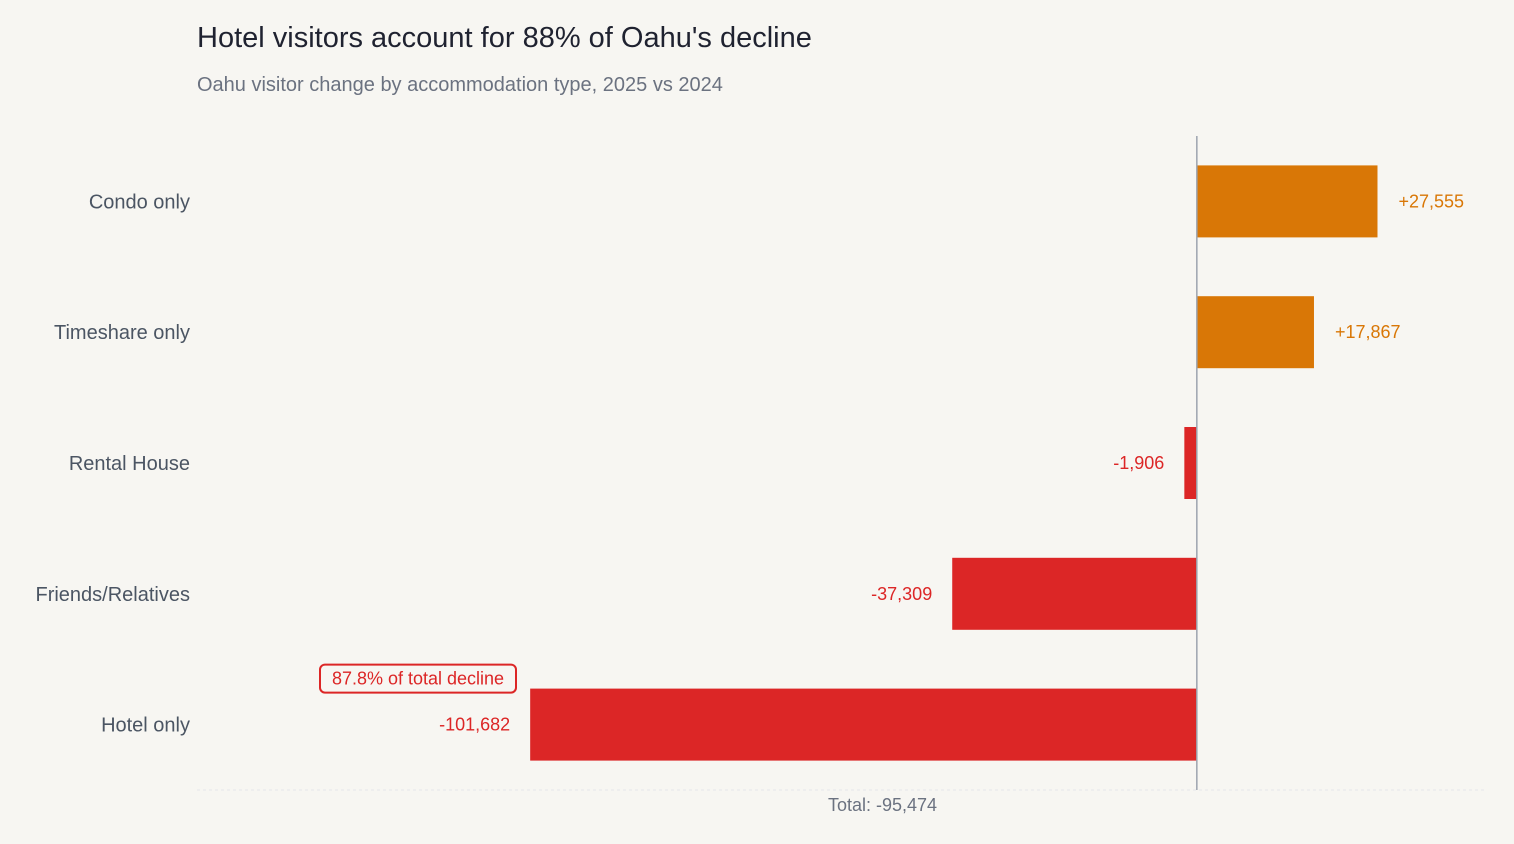 This screenshot has height=844, width=1514. I want to click on bar-condo-only, so click(1287, 201).